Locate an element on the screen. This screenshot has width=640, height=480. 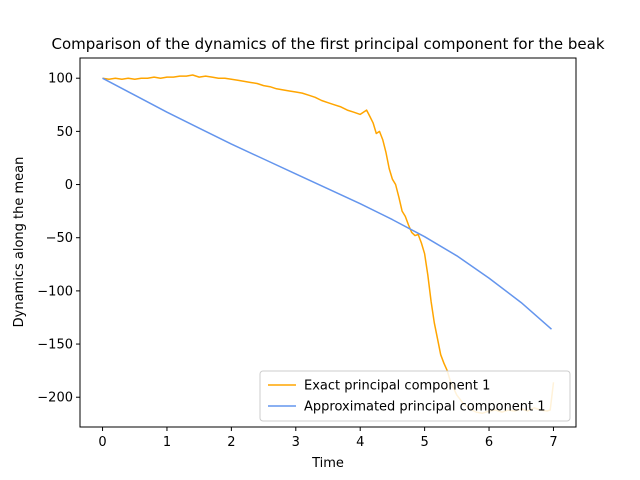
legend-label-2: Approximated principal component 1 is located at coordinates (425, 407).